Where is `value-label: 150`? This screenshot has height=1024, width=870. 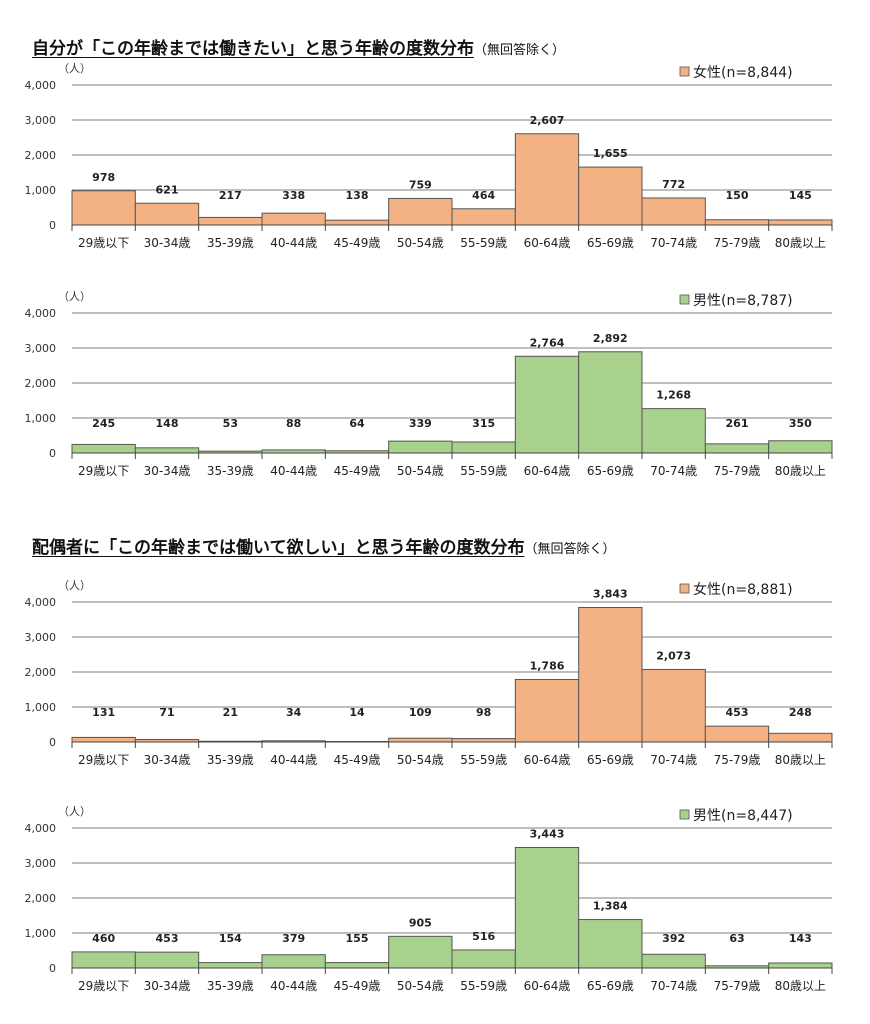 value-label: 150 is located at coordinates (737, 195).